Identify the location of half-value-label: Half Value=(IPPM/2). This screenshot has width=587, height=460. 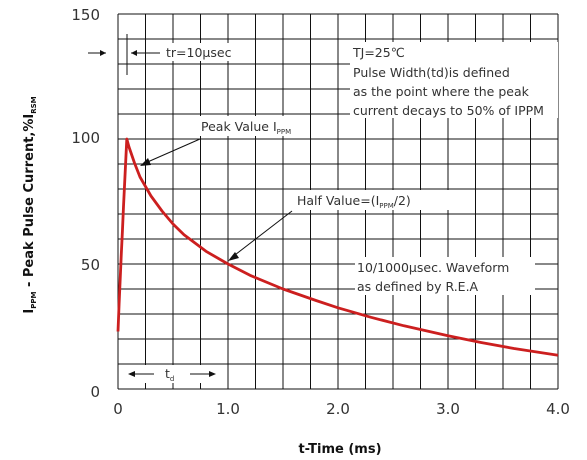
(354, 201).